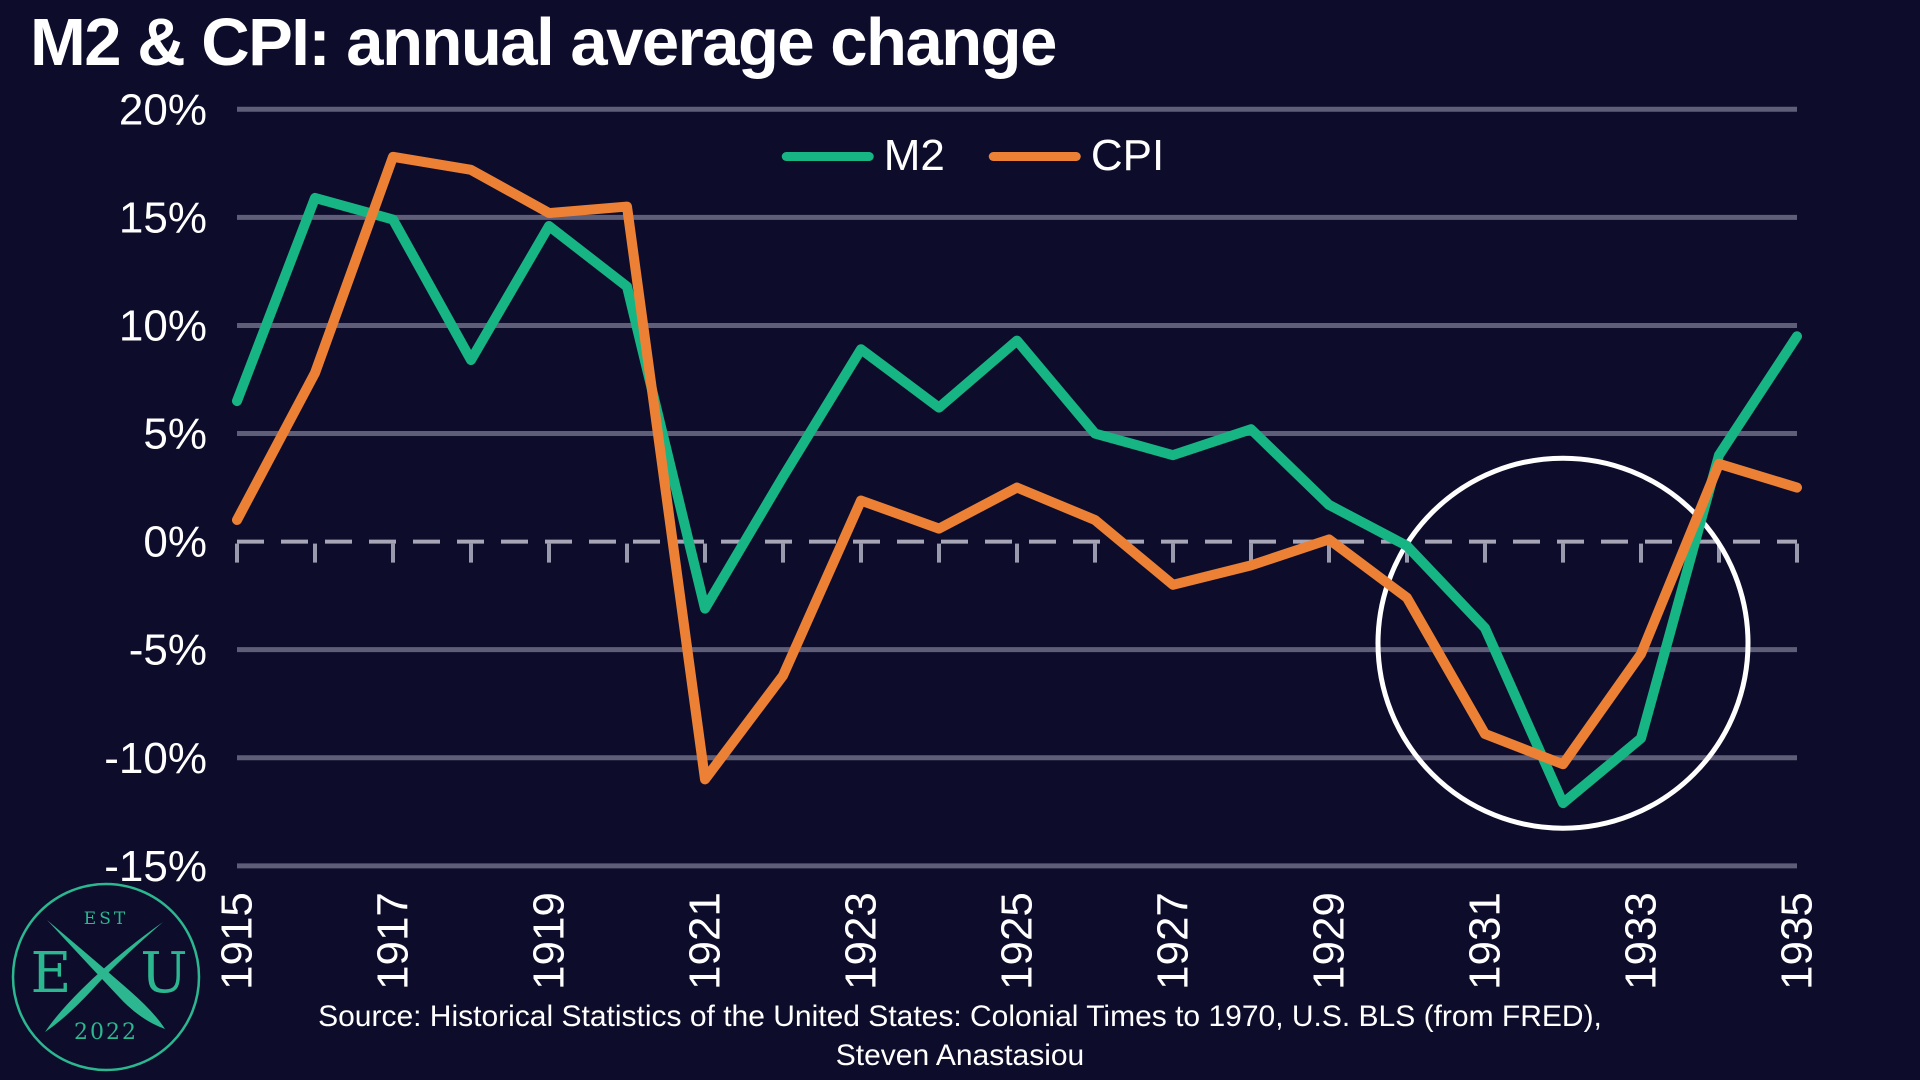  I want to click on cpi-legend-label: CPI, so click(1127, 155).